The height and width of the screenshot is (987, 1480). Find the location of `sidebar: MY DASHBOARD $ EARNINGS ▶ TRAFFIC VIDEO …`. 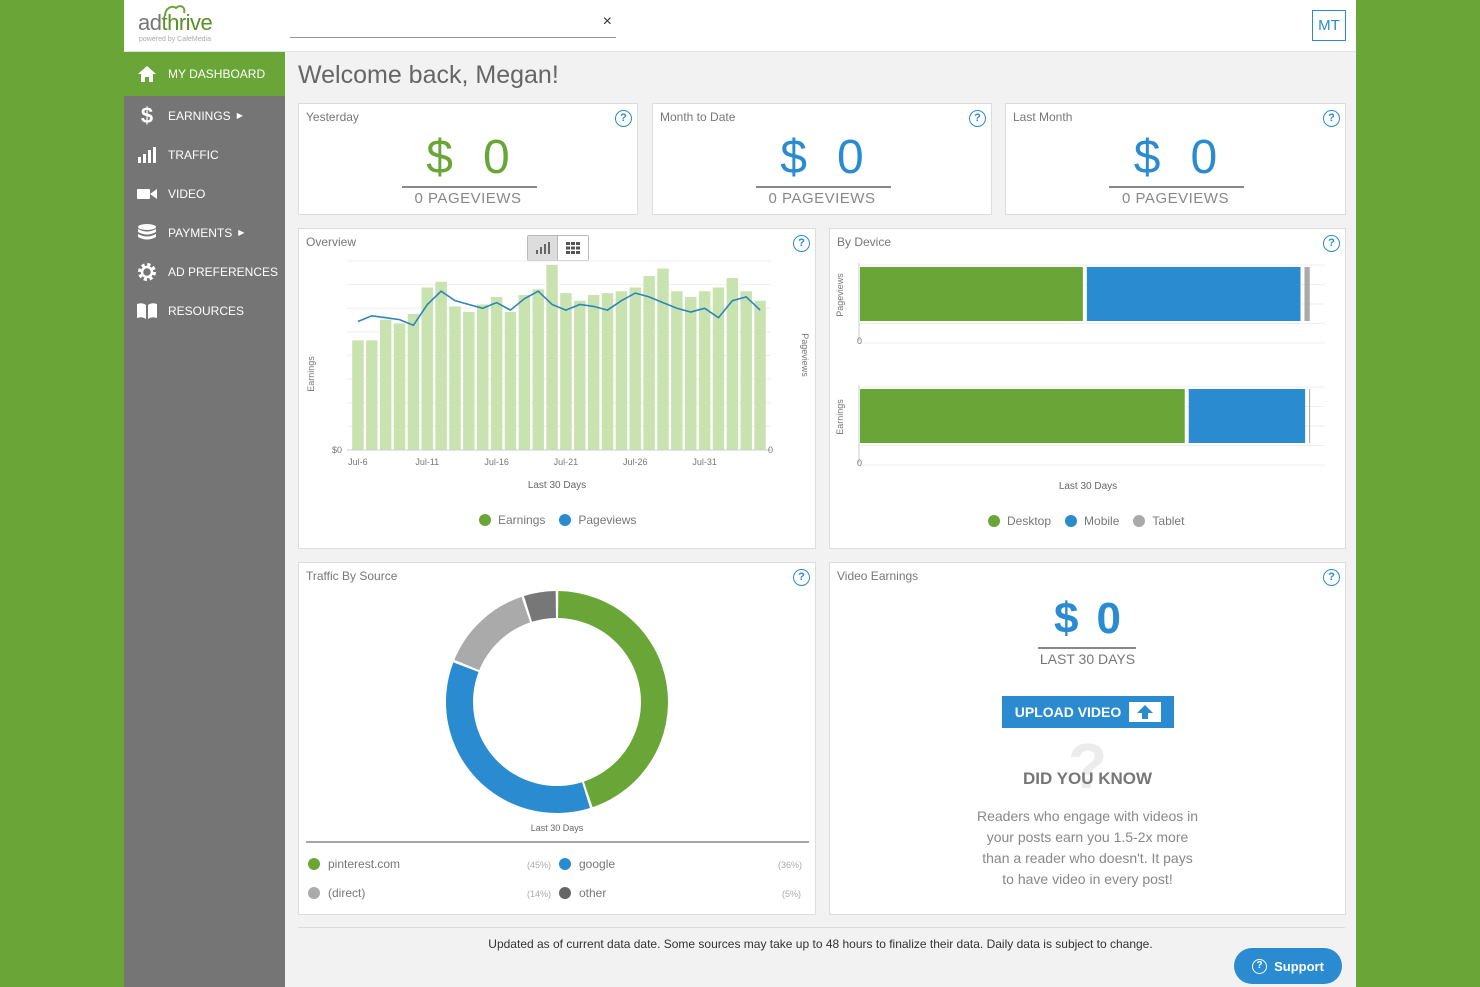

sidebar: MY DASHBOARD $ EARNINGS ▶ TRAFFIC VIDEO … is located at coordinates (204, 519).